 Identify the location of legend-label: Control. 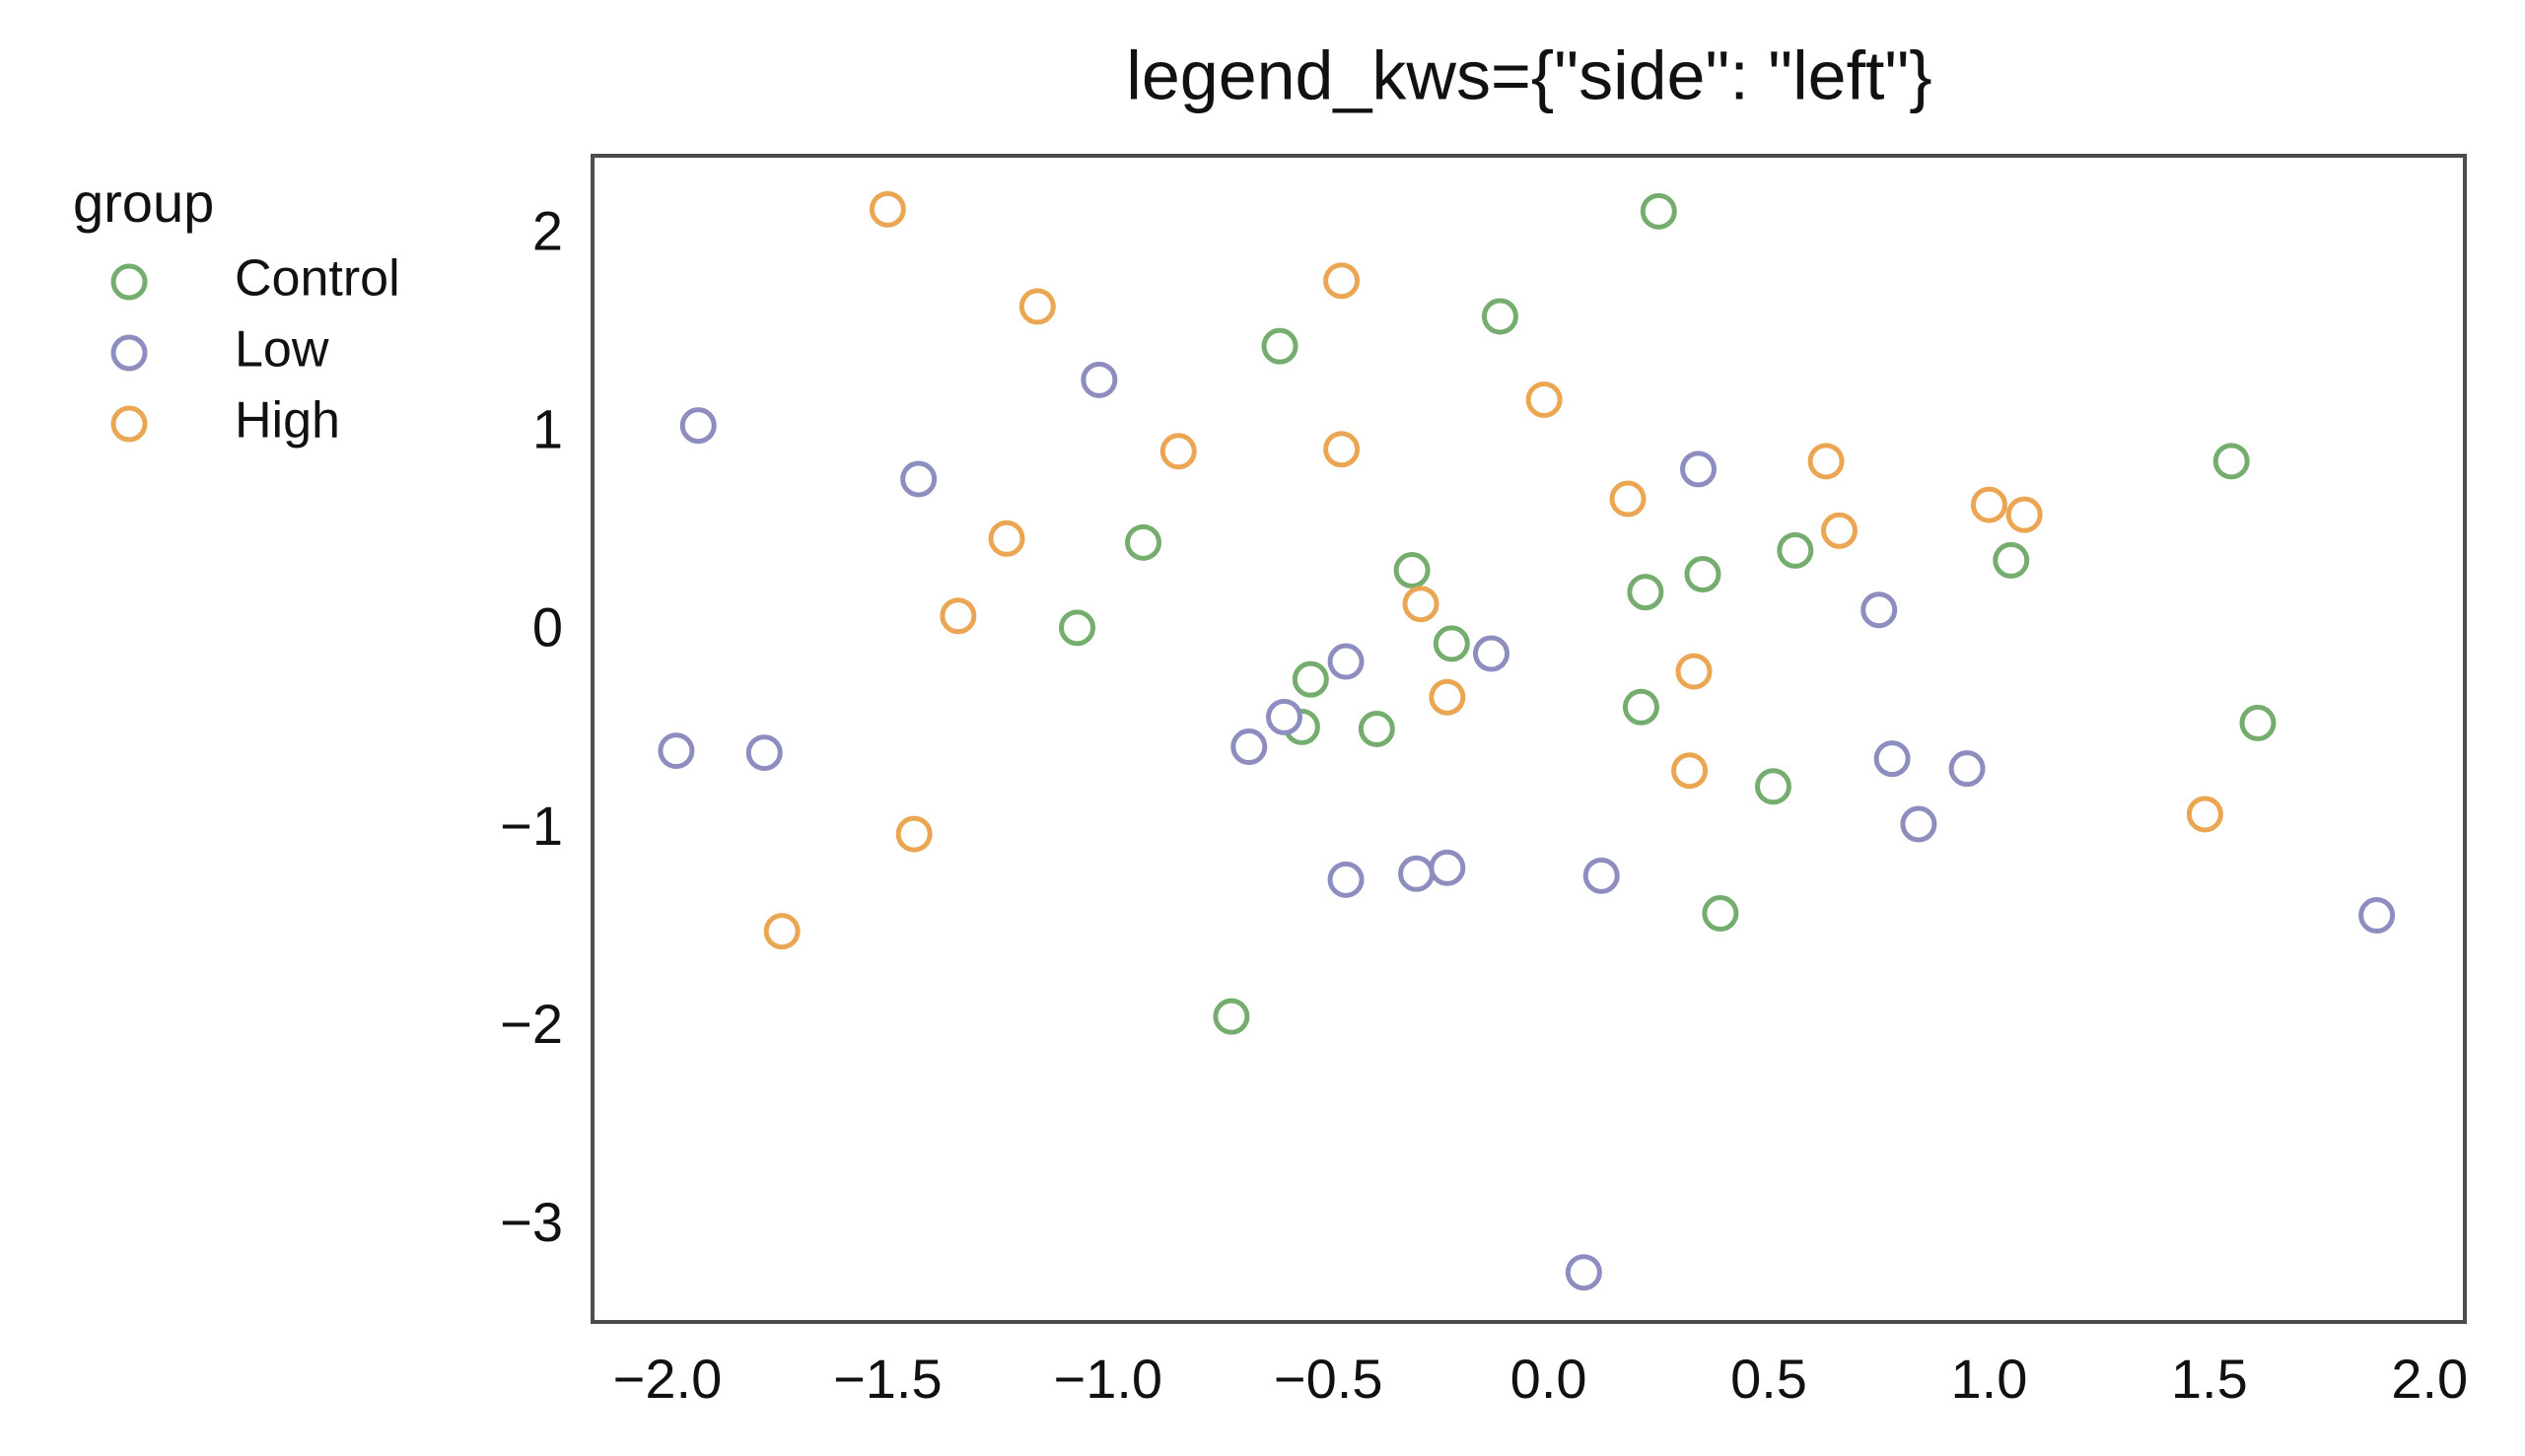
(317, 279).